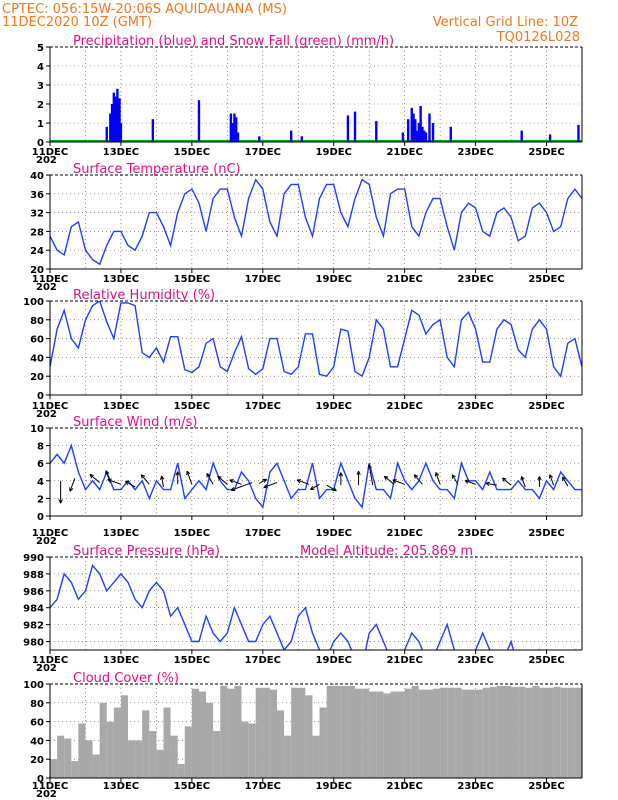 The width and height of the screenshot is (618, 800). I want to click on y-tick-label: 1, so click(40, 124).